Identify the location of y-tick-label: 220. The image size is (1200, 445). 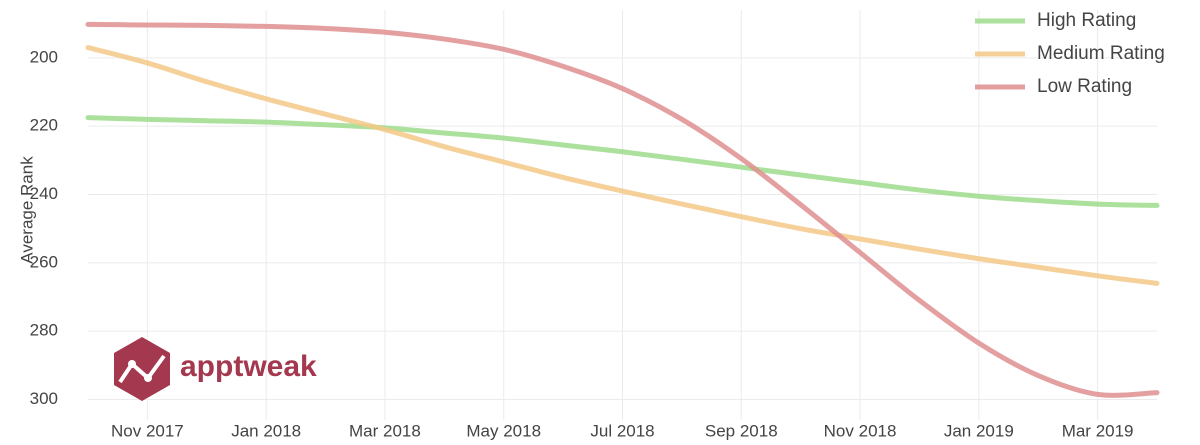
(44, 125).